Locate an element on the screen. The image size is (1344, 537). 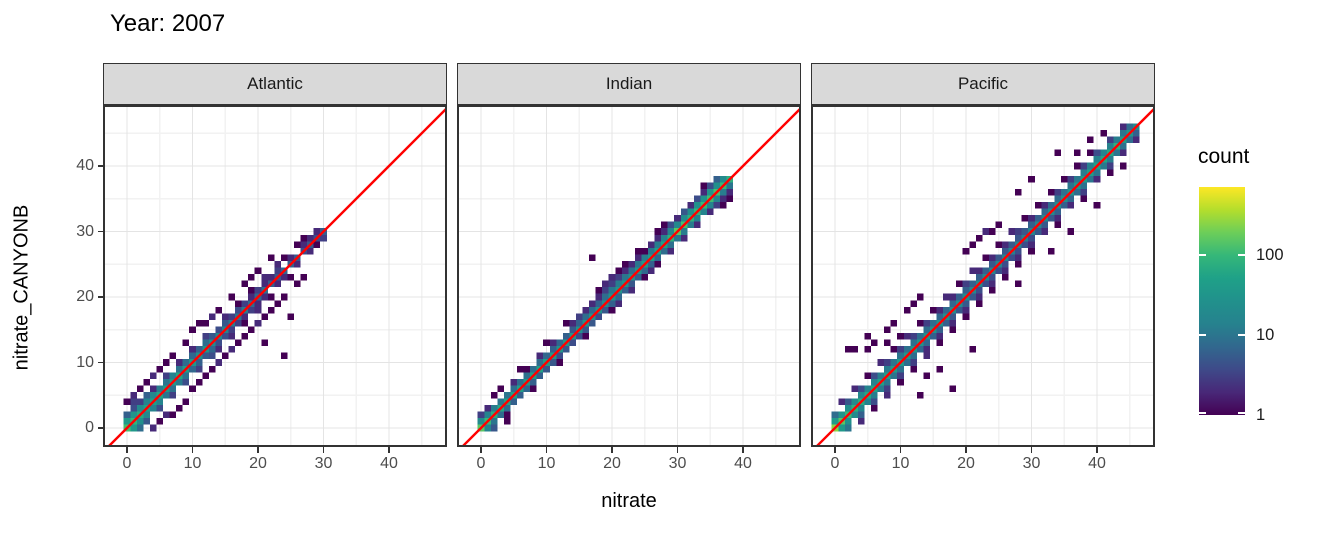
y-tick-label: 20 is located at coordinates (85, 296).